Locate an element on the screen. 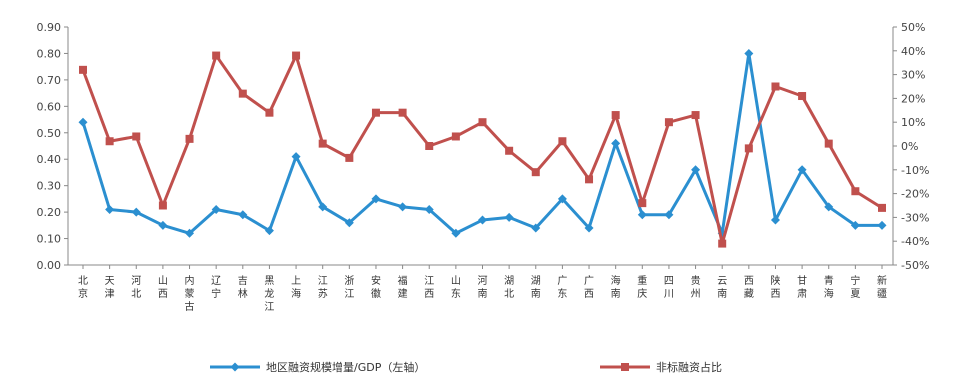 This screenshot has height=392, width=963. x-tick-label-char: 古 is located at coordinates (190, 306).